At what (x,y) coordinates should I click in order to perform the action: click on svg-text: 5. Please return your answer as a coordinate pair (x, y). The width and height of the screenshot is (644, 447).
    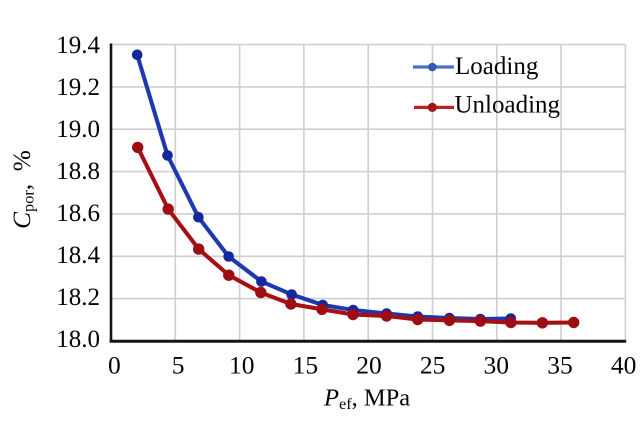
    Looking at the image, I should click on (178, 365).